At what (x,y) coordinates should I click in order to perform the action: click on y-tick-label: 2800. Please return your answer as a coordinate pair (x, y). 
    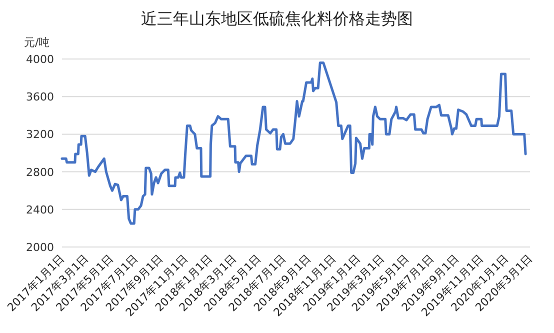
    Looking at the image, I should click on (40, 172).